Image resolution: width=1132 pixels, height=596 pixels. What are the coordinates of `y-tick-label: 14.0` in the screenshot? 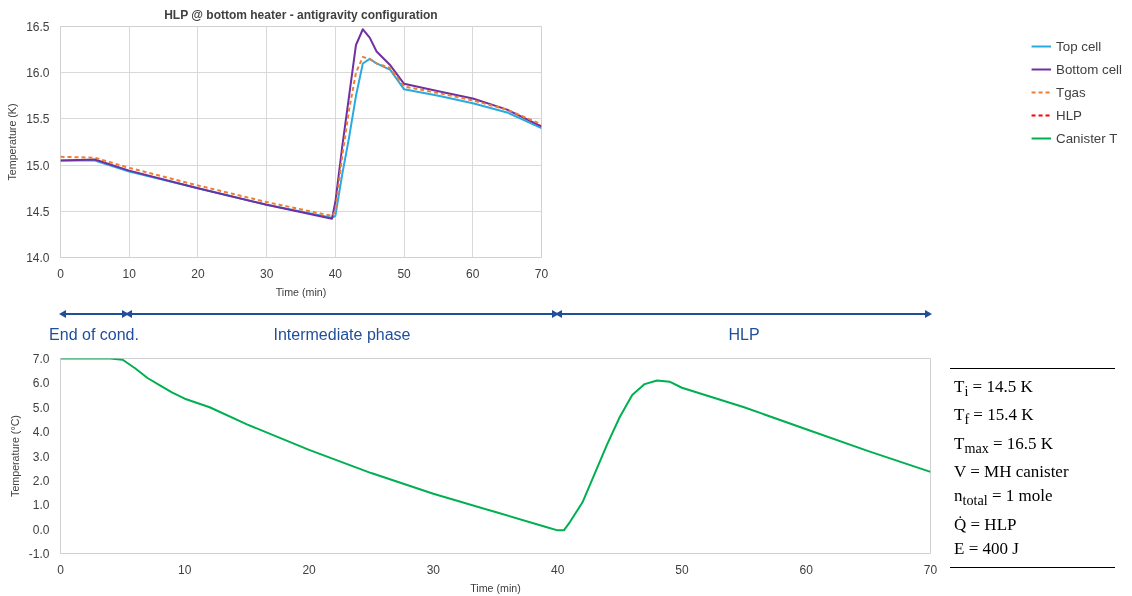 It's located at (38, 258).